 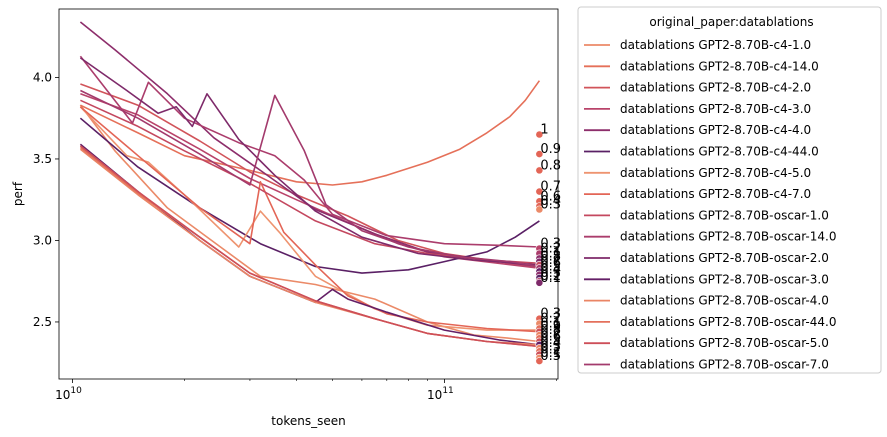 I want to click on legend-entry-label: datablations GPT2-8.70B-oscar-4.0, so click(x=724, y=301).